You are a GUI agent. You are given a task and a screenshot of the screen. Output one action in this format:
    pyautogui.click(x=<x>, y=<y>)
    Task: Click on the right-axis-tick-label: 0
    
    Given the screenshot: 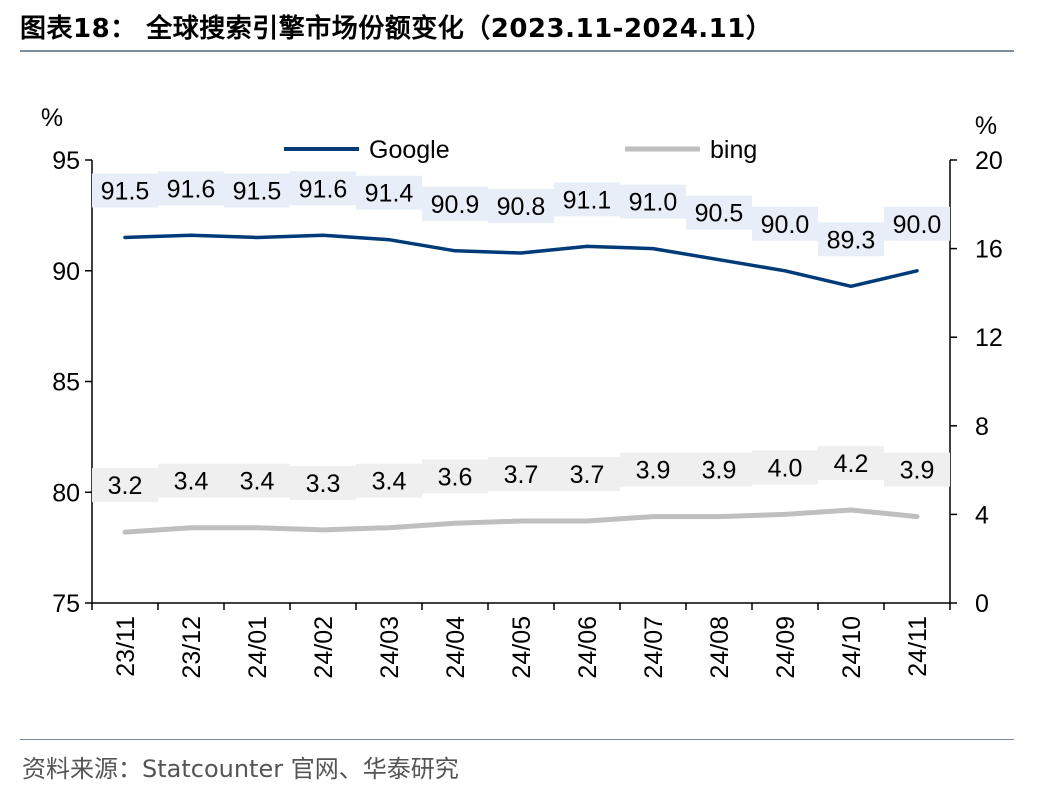 What is the action you would take?
    pyautogui.click(x=982, y=604)
    